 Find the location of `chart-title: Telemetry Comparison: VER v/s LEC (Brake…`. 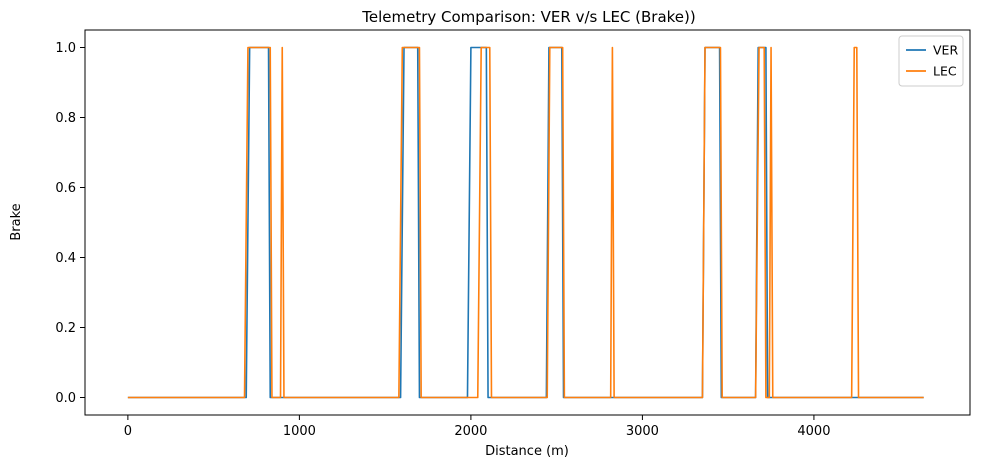

chart-title: Telemetry Comparison: VER v/s LEC (Brake… is located at coordinates (528, 17).